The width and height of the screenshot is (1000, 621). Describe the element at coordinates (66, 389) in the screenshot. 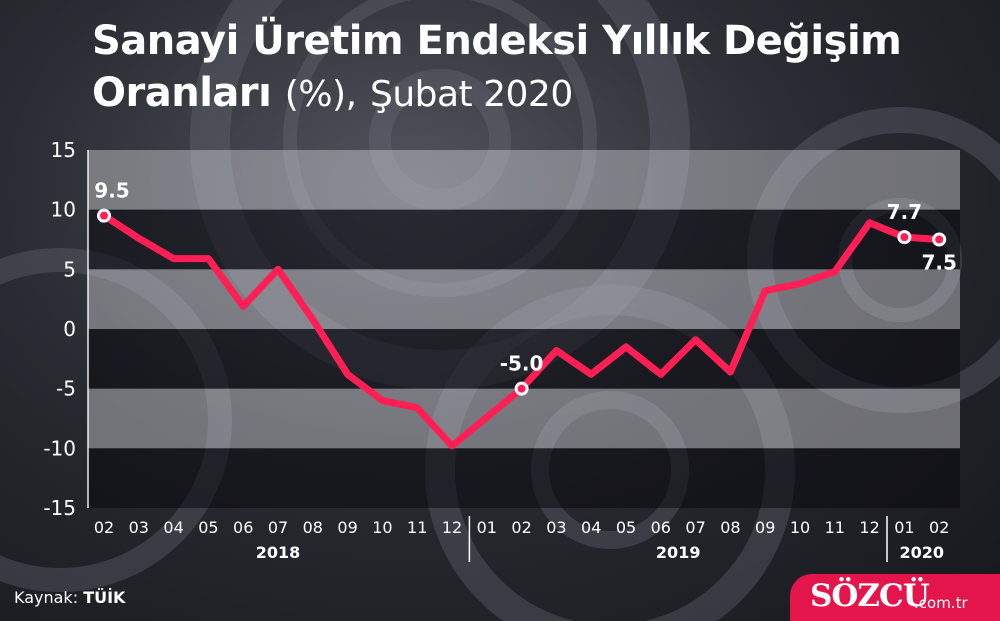

I see `y-tick-label: -5` at that location.